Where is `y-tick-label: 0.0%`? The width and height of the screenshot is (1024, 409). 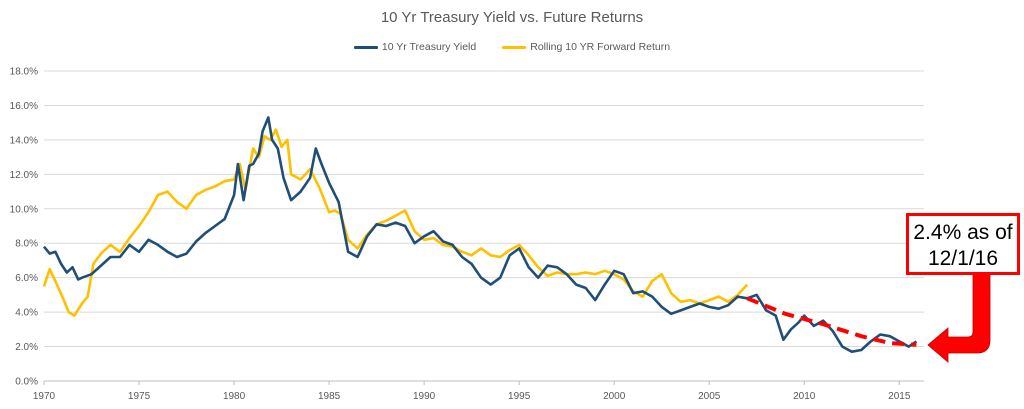 y-tick-label: 0.0% is located at coordinates (26, 382).